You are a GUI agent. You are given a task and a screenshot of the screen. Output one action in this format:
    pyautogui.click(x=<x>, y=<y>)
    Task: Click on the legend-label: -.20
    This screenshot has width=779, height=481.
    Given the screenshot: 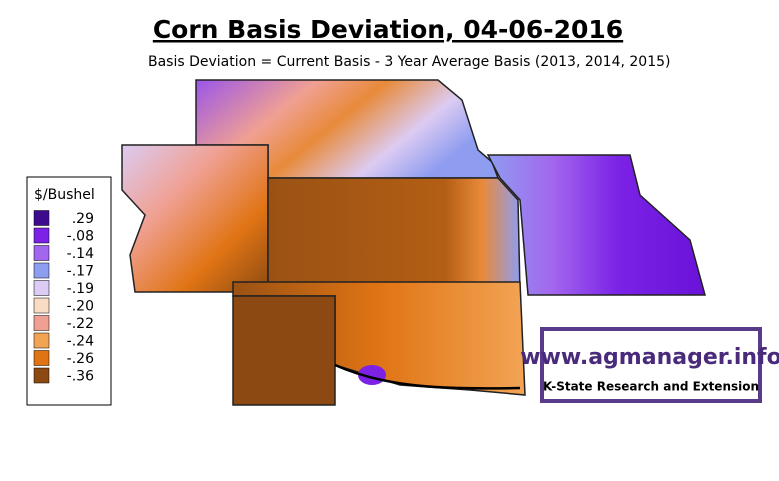 What is the action you would take?
    pyautogui.click(x=80, y=307)
    